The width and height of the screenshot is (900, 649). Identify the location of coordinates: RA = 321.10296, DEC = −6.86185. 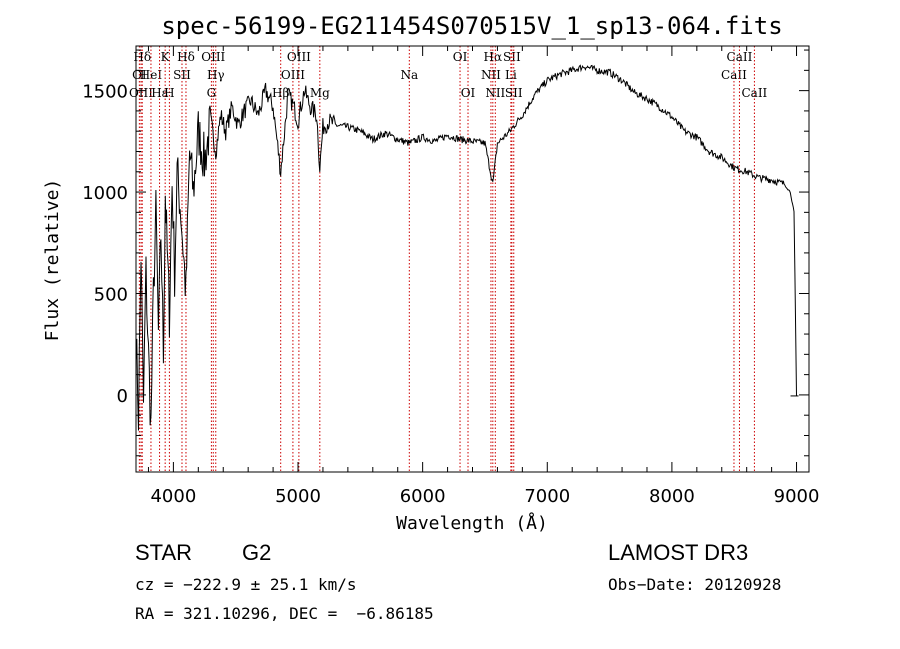
(284, 613).